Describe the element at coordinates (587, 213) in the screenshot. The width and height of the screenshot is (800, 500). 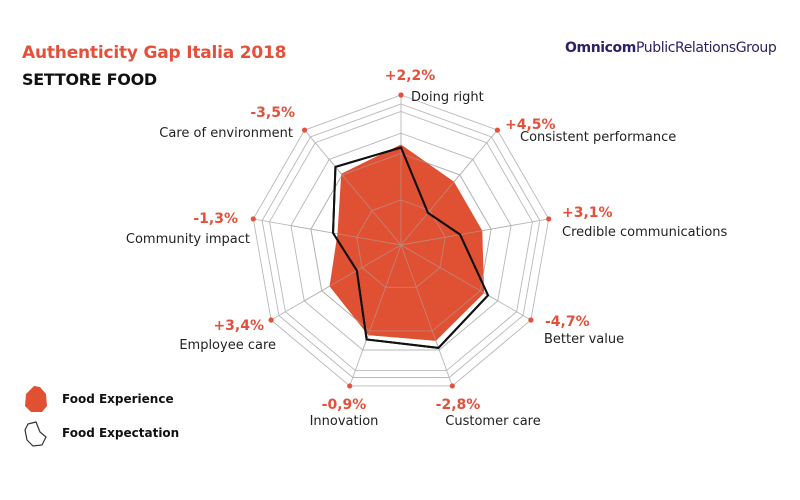
I see `gap-label-2: +3,1%` at that location.